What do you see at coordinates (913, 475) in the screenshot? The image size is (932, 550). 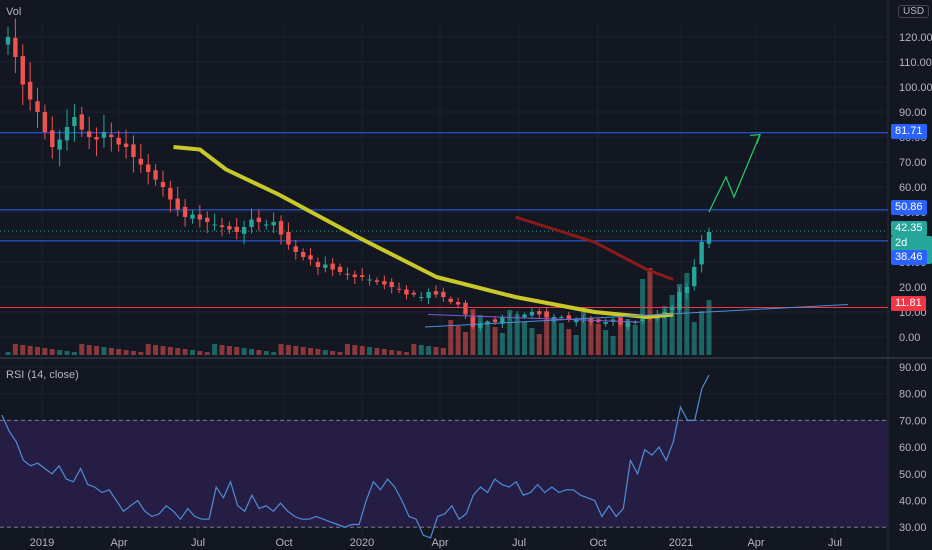 I see `rsi-tick-label: 50.00` at bounding box center [913, 475].